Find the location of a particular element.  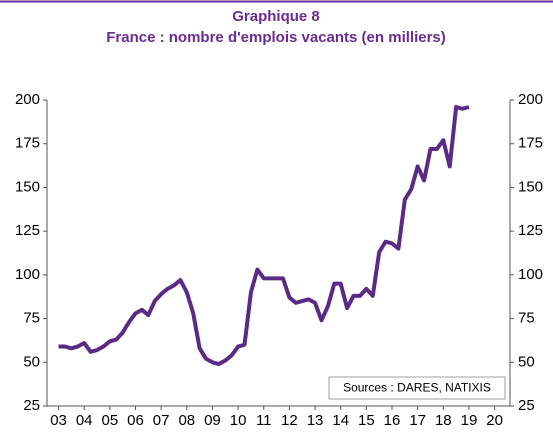

y-tick-label: 150 is located at coordinates (27, 186).